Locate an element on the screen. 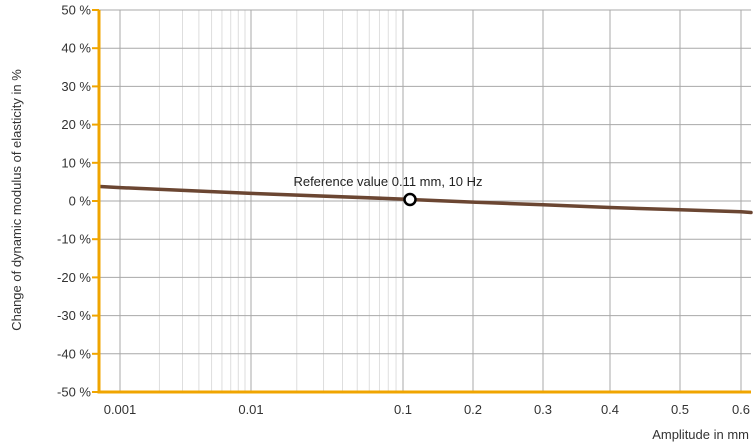  y-tick-label: 0 % is located at coordinates (80, 201).